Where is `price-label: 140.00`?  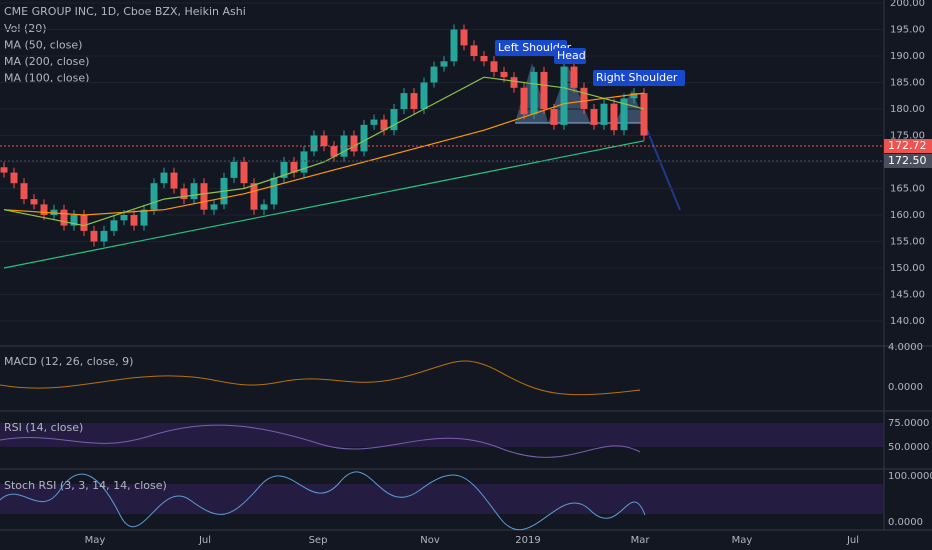 price-label: 140.00 is located at coordinates (907, 321).